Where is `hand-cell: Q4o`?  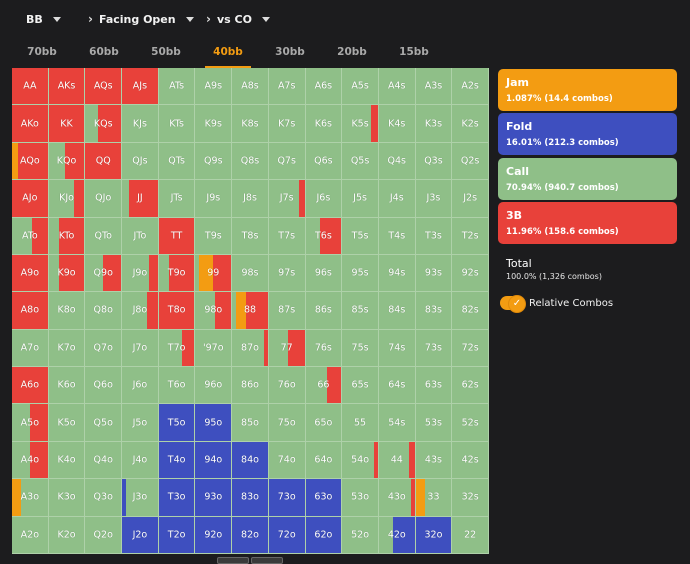
hand-cell: Q4o is located at coordinates (104, 460).